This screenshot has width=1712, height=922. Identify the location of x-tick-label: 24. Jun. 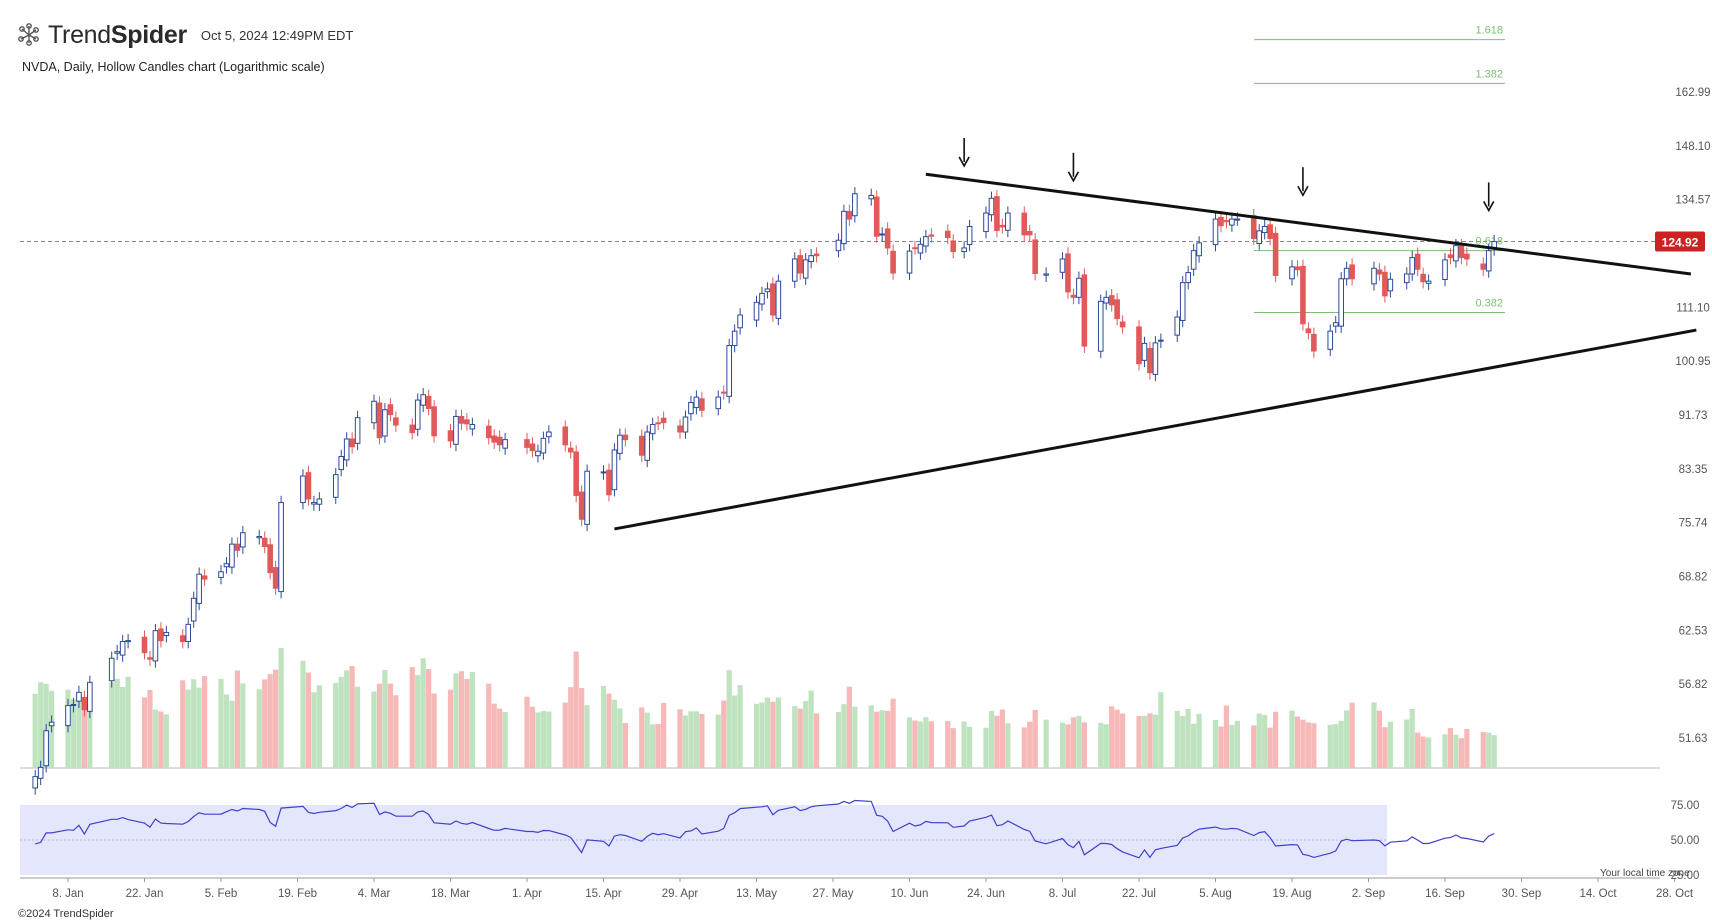
(986, 894).